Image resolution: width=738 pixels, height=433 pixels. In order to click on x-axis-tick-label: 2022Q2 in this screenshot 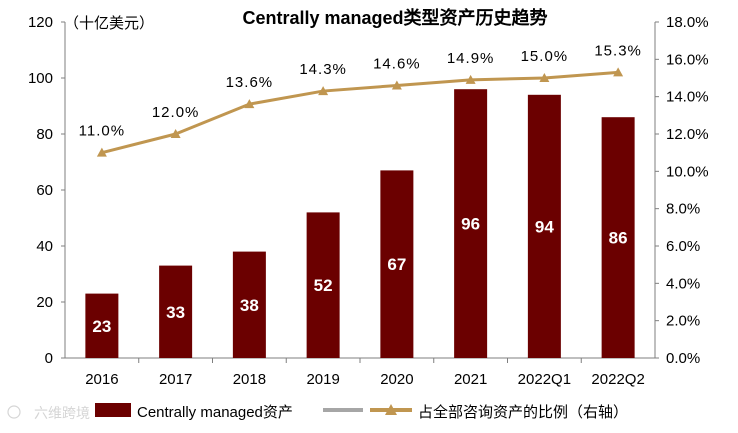, I will do `click(617, 379)`.